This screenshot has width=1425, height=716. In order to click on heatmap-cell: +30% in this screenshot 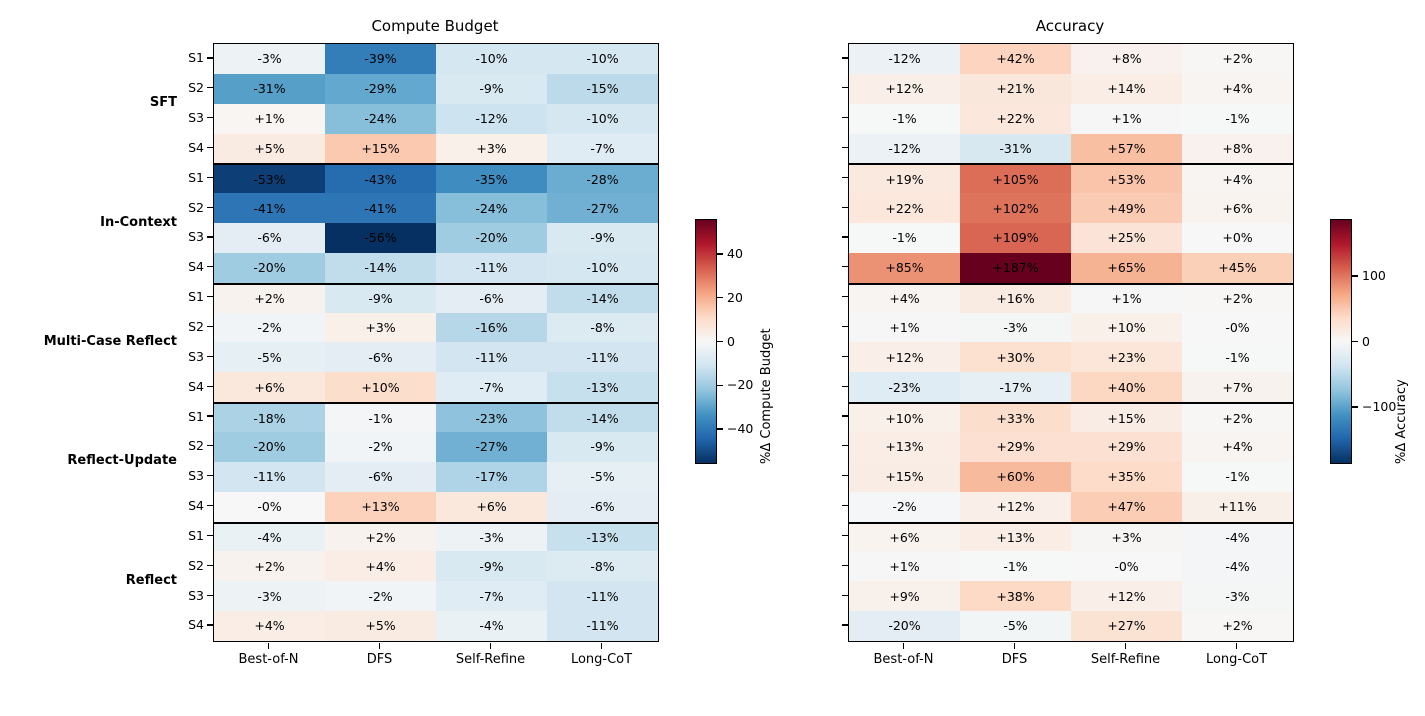, I will do `click(1015, 357)`.